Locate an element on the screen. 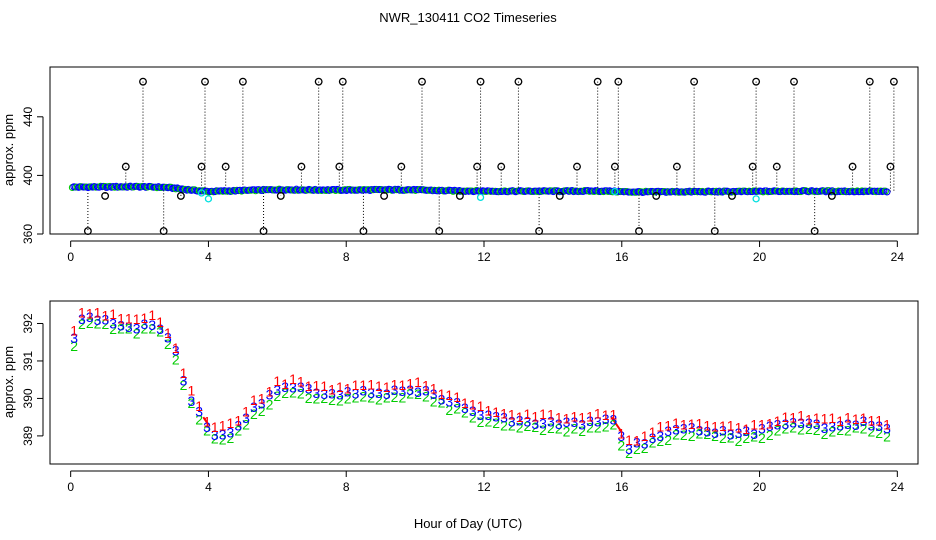 The width and height of the screenshot is (936, 540). bottom-x-tick-label: 24 is located at coordinates (898, 487).